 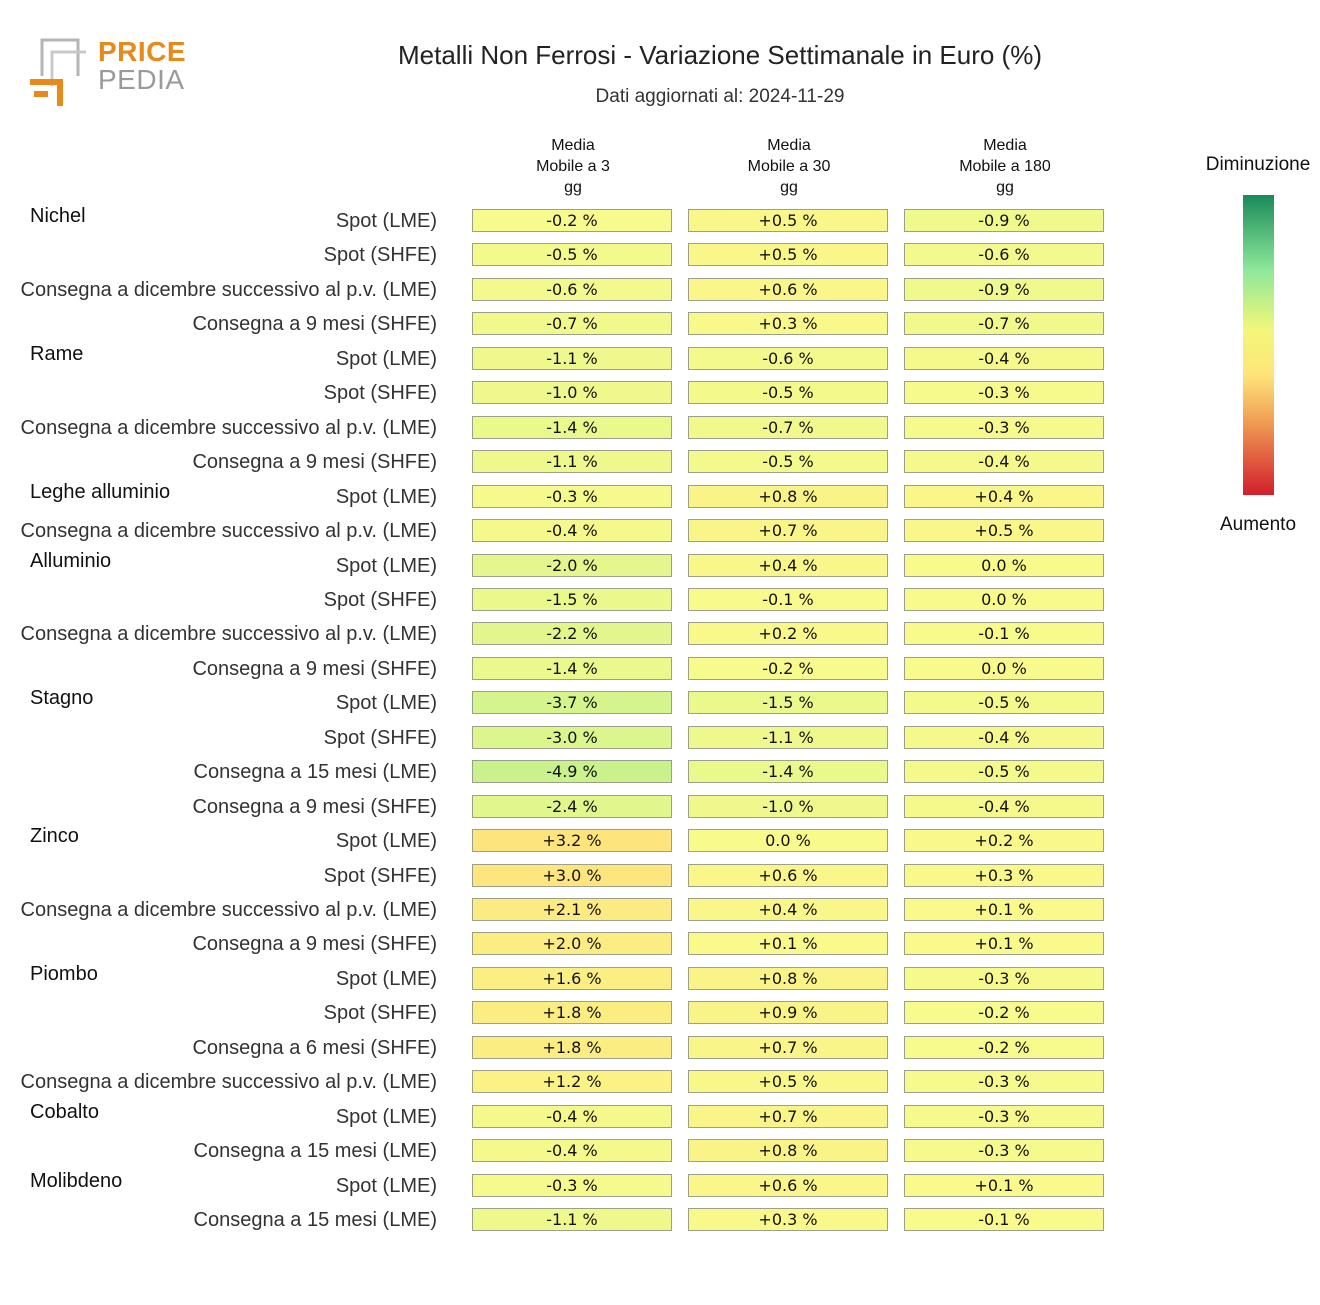 I want to click on heatmap-cell: 0.0 %, so click(x=788, y=841).